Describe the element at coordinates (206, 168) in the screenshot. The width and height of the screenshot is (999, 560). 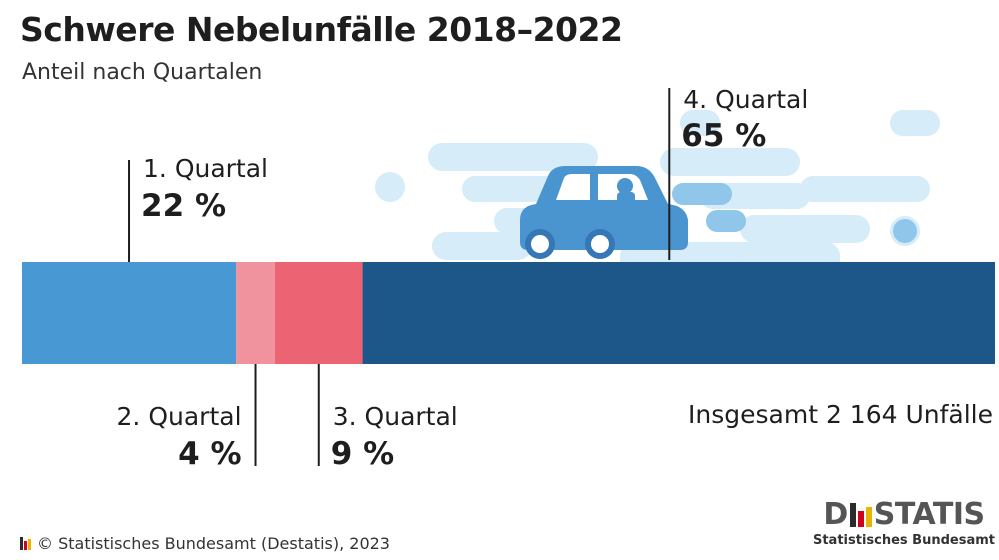
I see `label-quartal-1: 1. Quartal` at that location.